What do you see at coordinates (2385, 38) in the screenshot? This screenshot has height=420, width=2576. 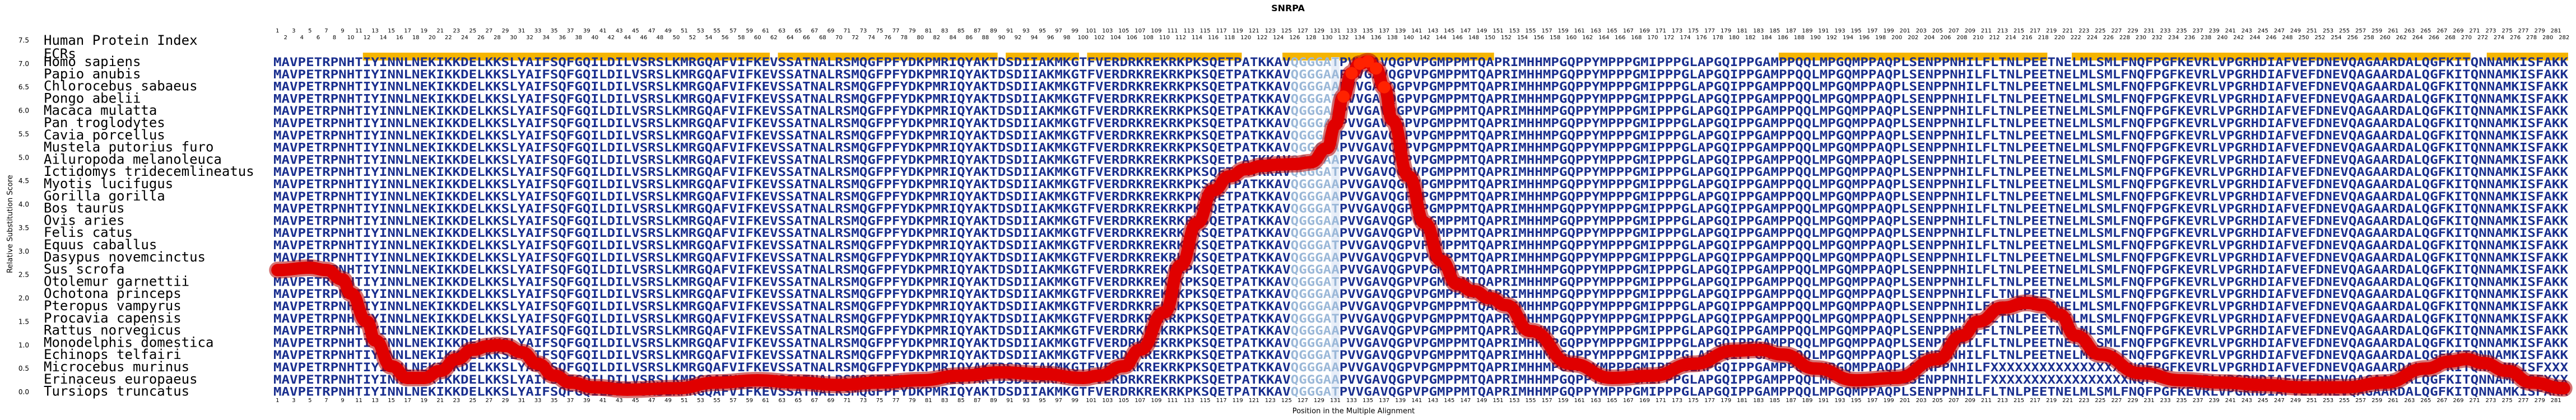 I see `top-index-label: 260` at bounding box center [2385, 38].